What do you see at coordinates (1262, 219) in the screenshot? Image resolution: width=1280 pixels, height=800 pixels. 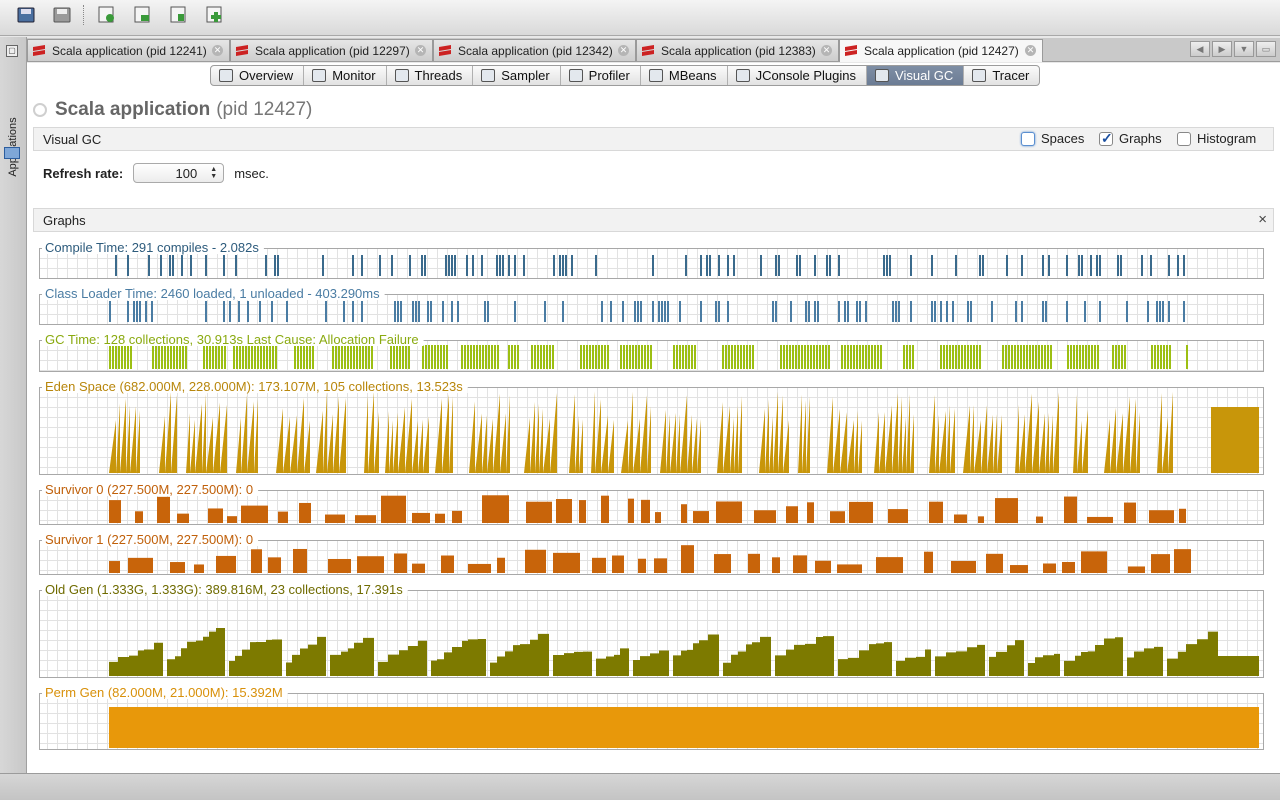 I see `close-graphs-icon: ×` at bounding box center [1262, 219].